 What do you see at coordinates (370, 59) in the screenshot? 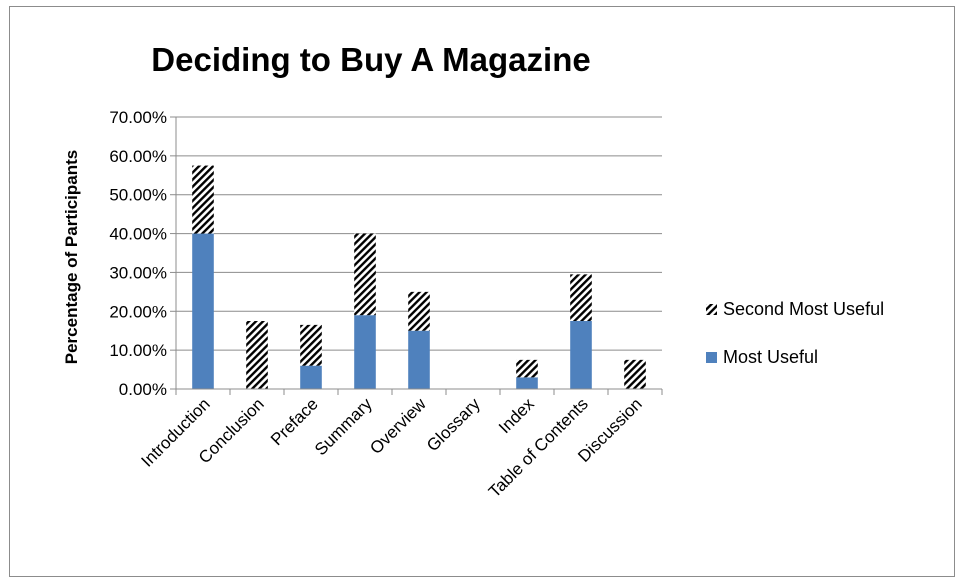
I see `chart-title: Deciding to Buy A Magazine` at bounding box center [370, 59].